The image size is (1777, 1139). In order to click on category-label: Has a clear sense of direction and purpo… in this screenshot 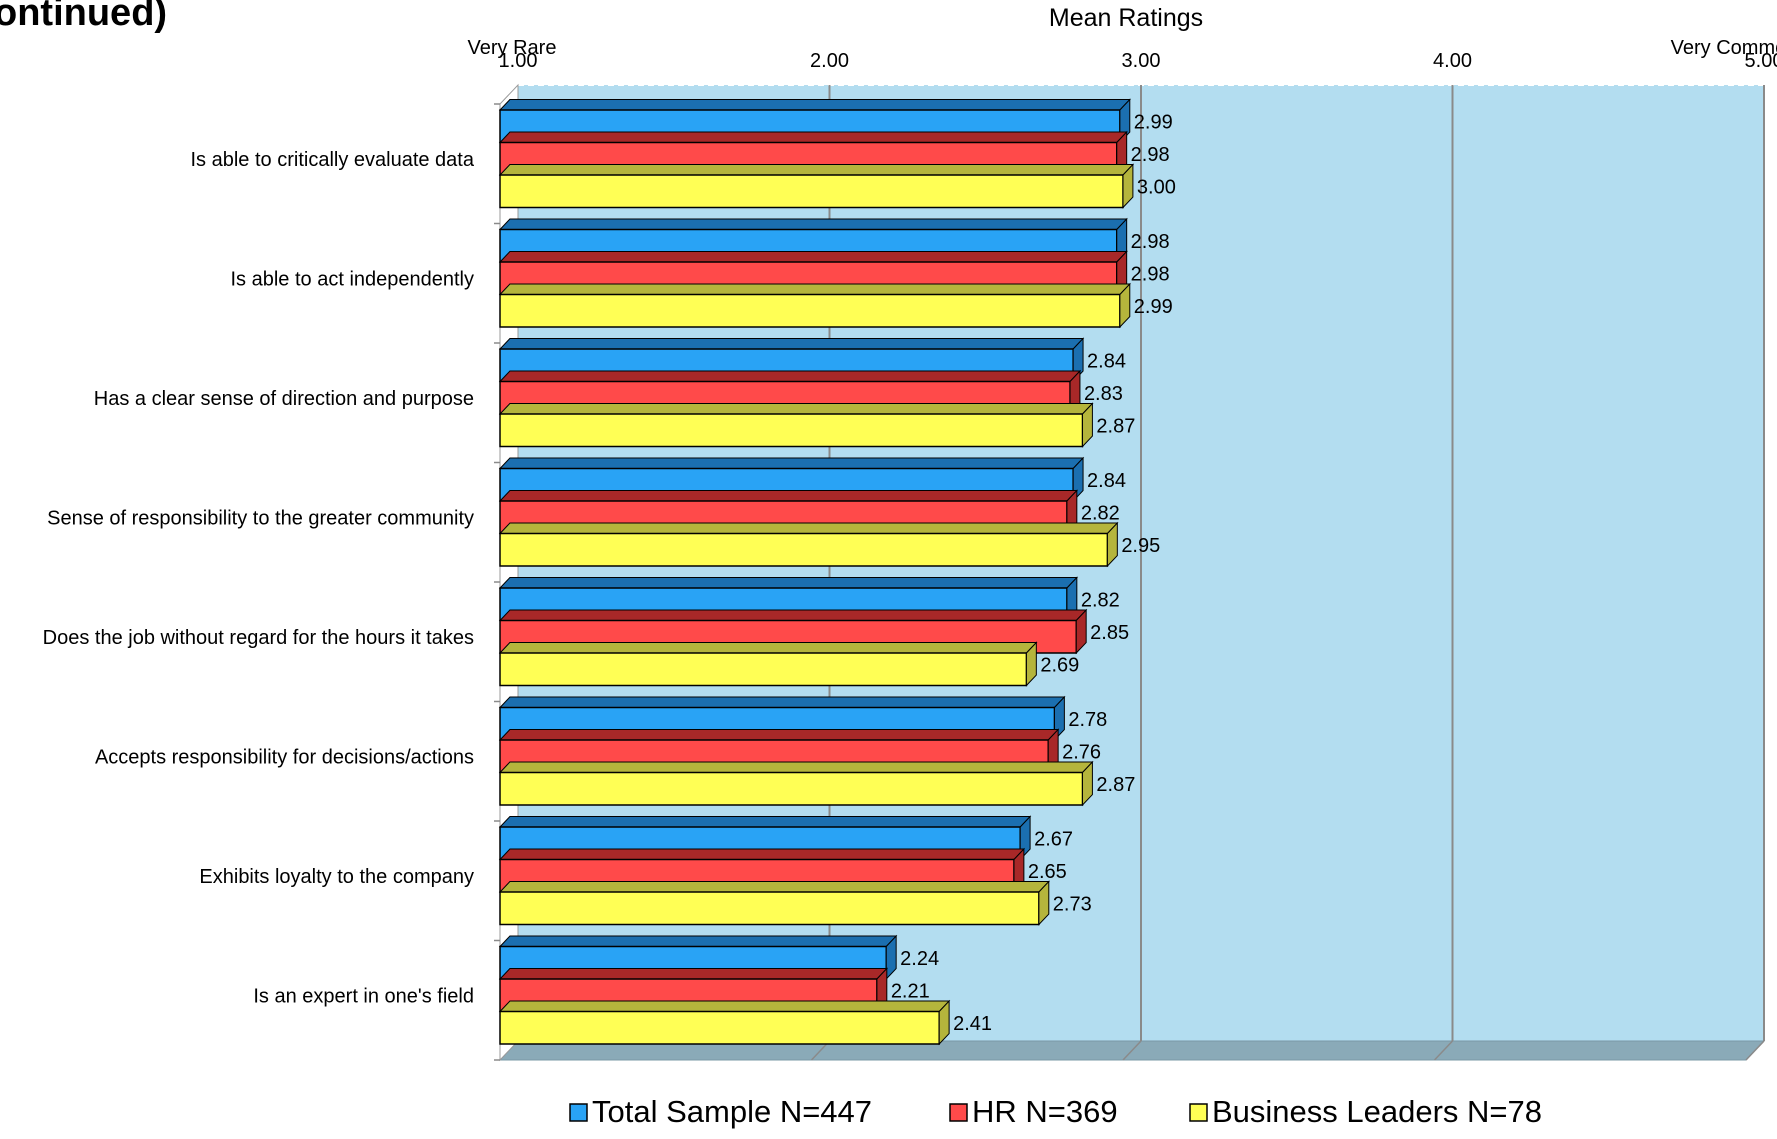, I will do `click(284, 399)`.